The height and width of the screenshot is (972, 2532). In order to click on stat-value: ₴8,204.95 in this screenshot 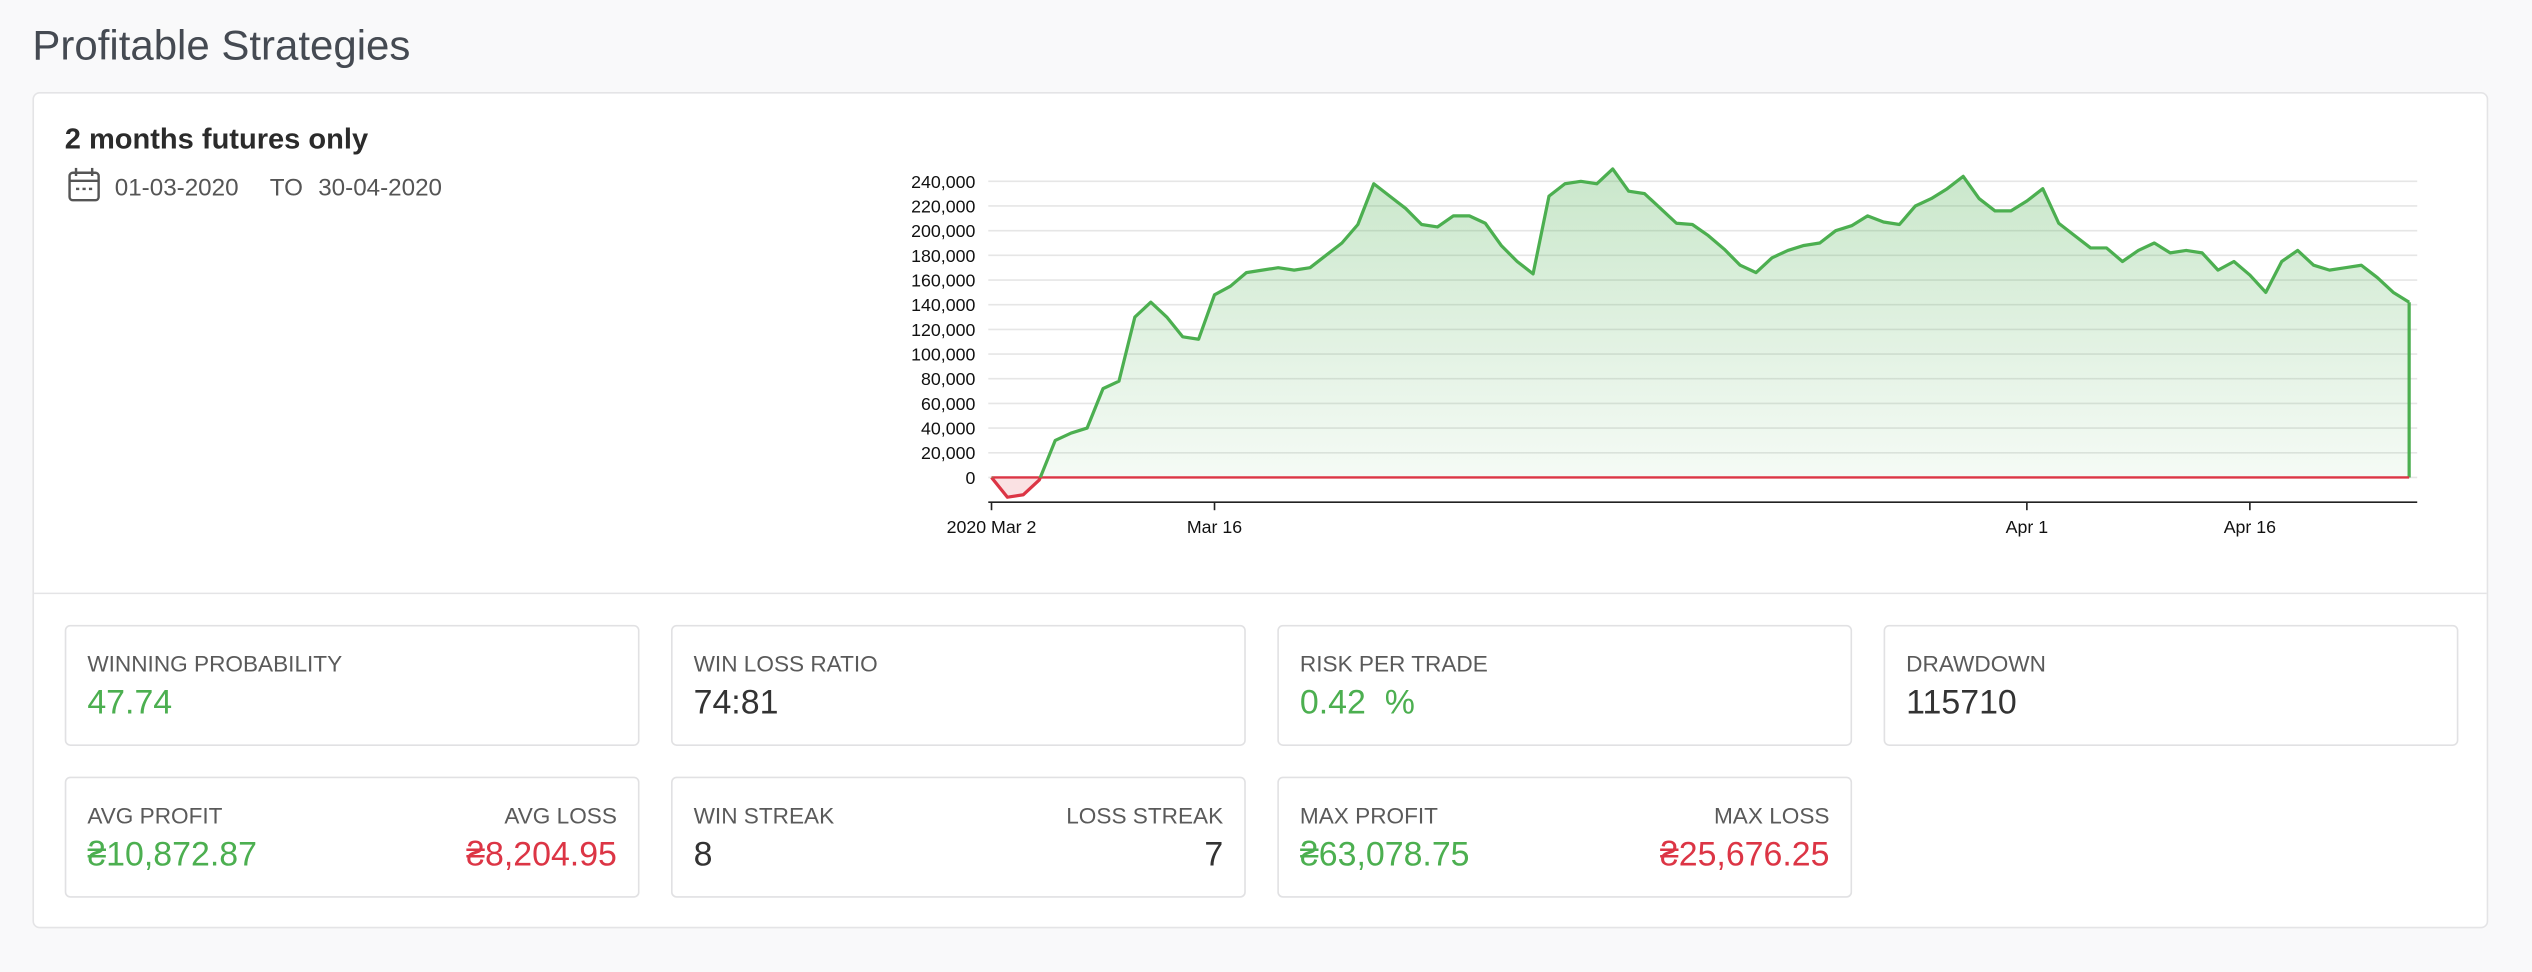, I will do `click(541, 854)`.